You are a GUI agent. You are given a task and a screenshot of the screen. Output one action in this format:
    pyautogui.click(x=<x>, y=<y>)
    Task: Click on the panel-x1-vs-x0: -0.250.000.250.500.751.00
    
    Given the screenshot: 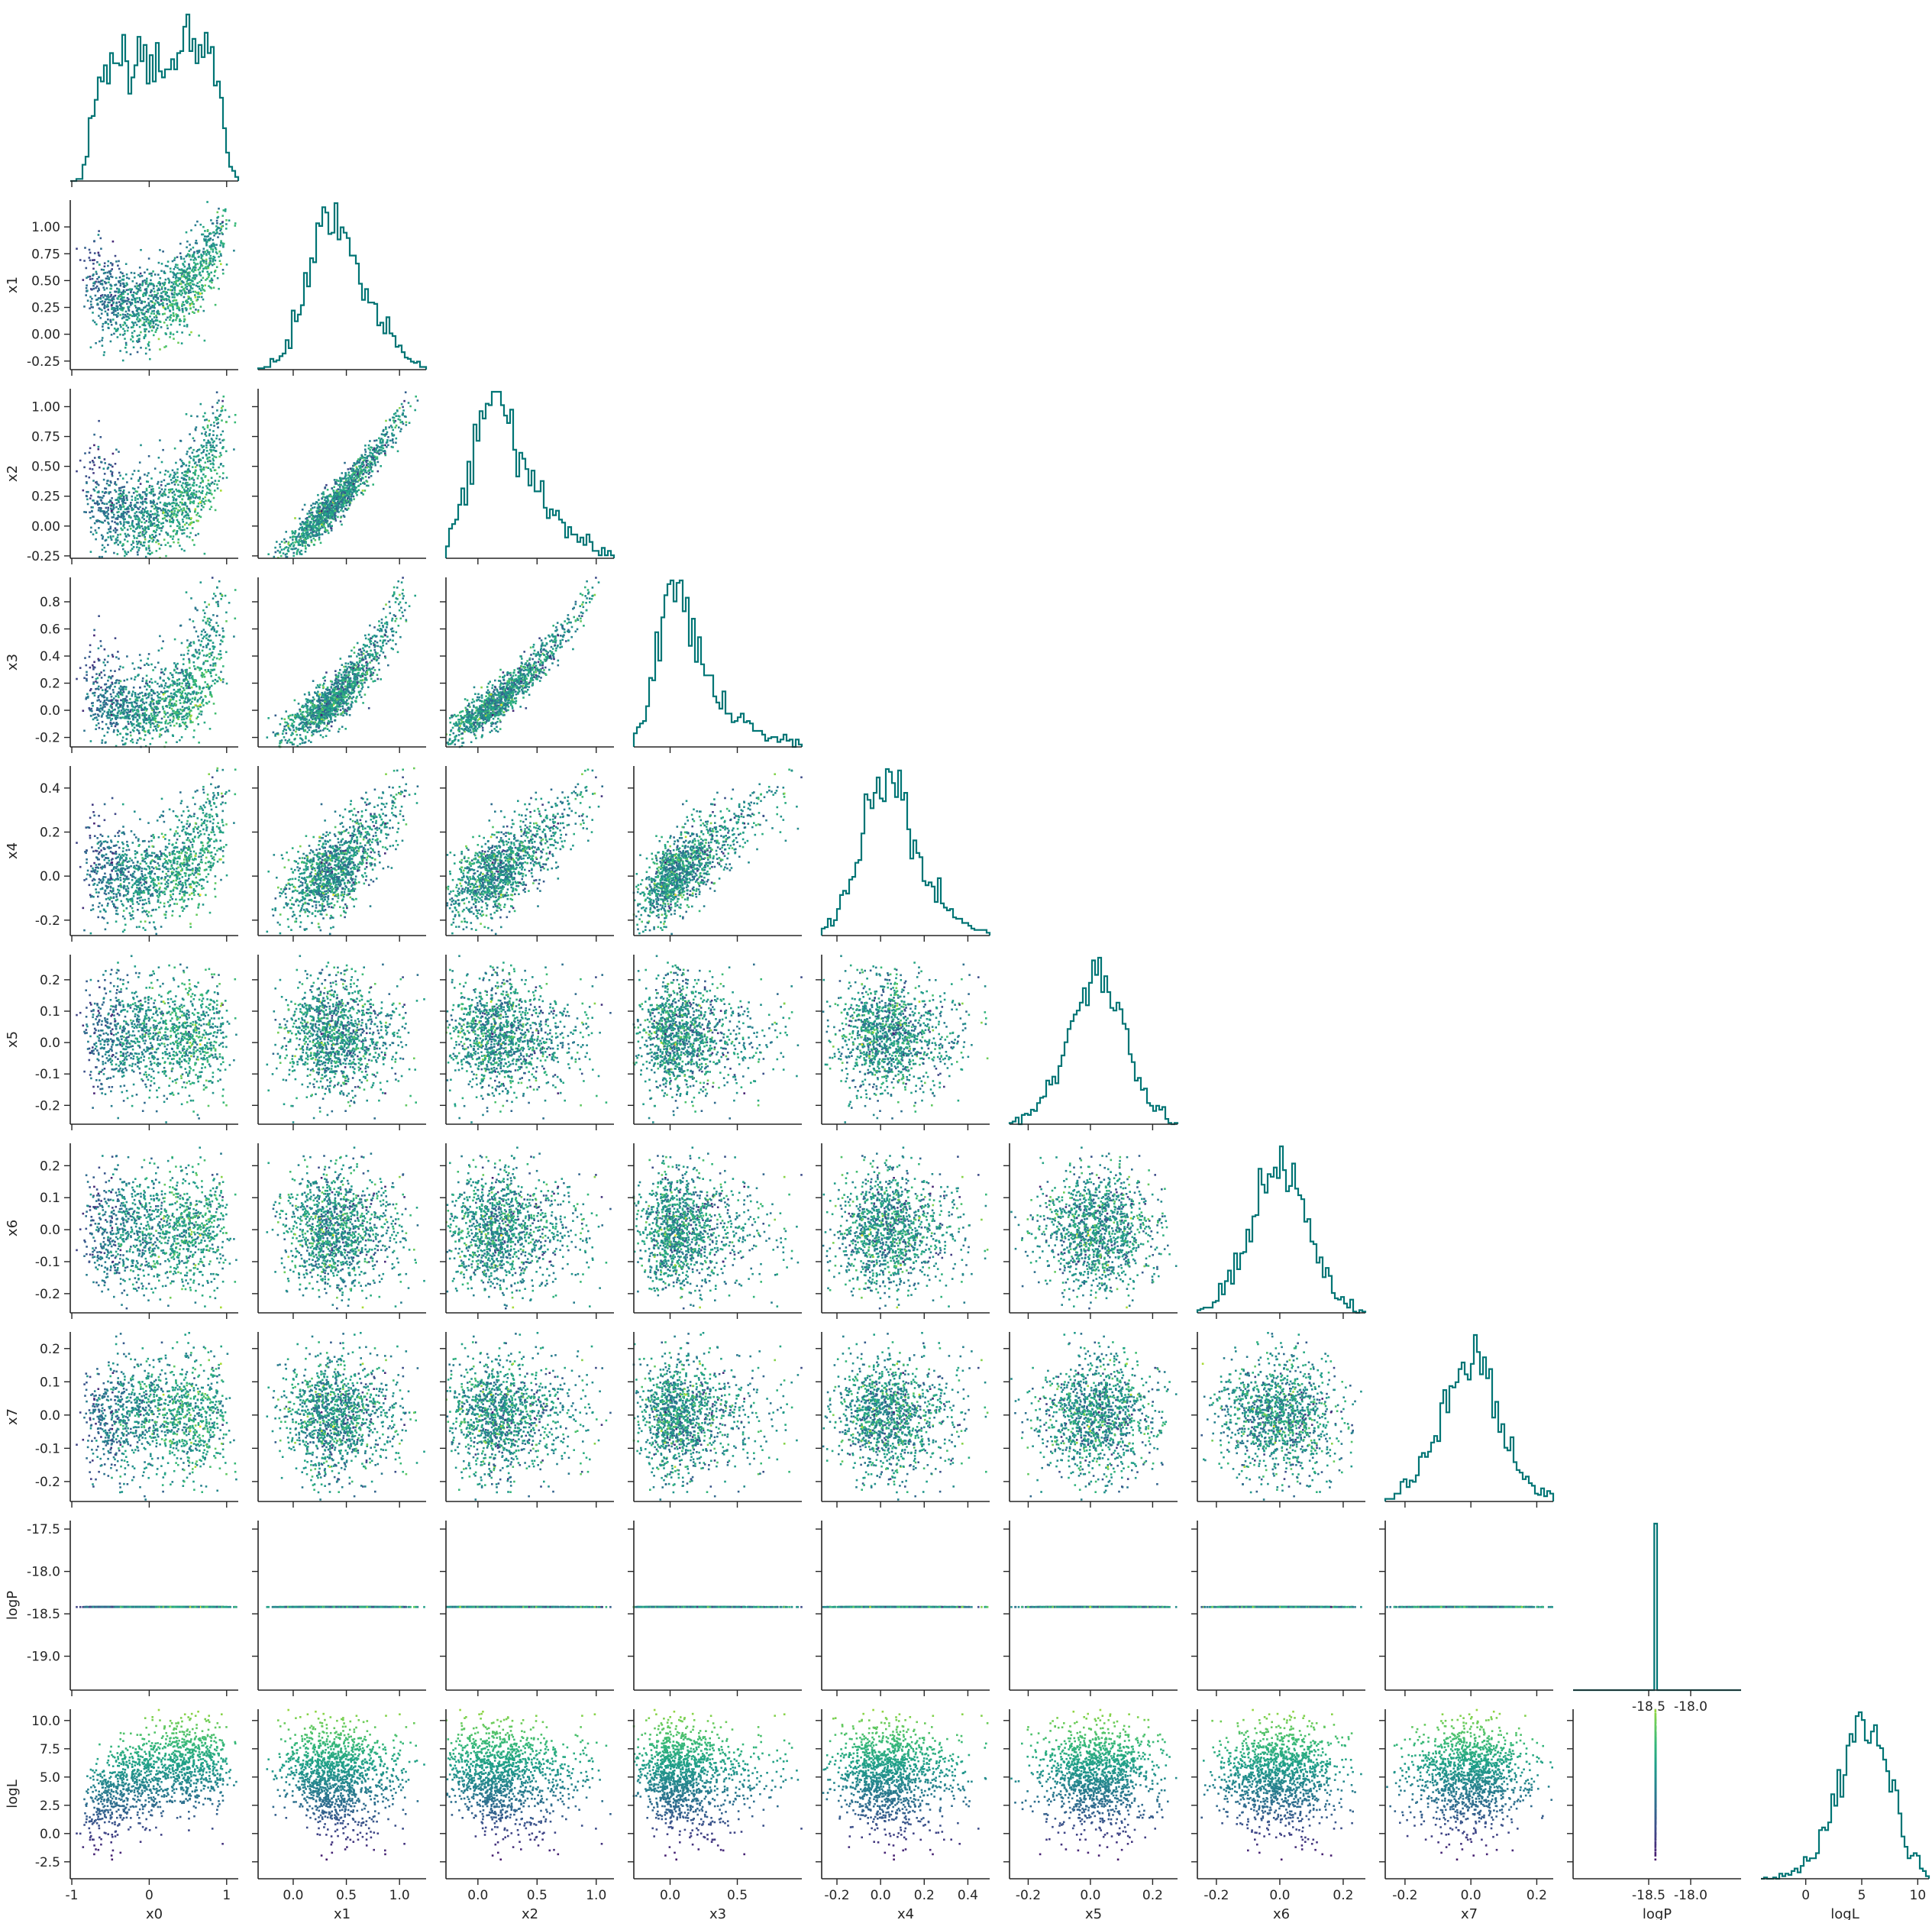 What is the action you would take?
    pyautogui.click(x=132, y=288)
    